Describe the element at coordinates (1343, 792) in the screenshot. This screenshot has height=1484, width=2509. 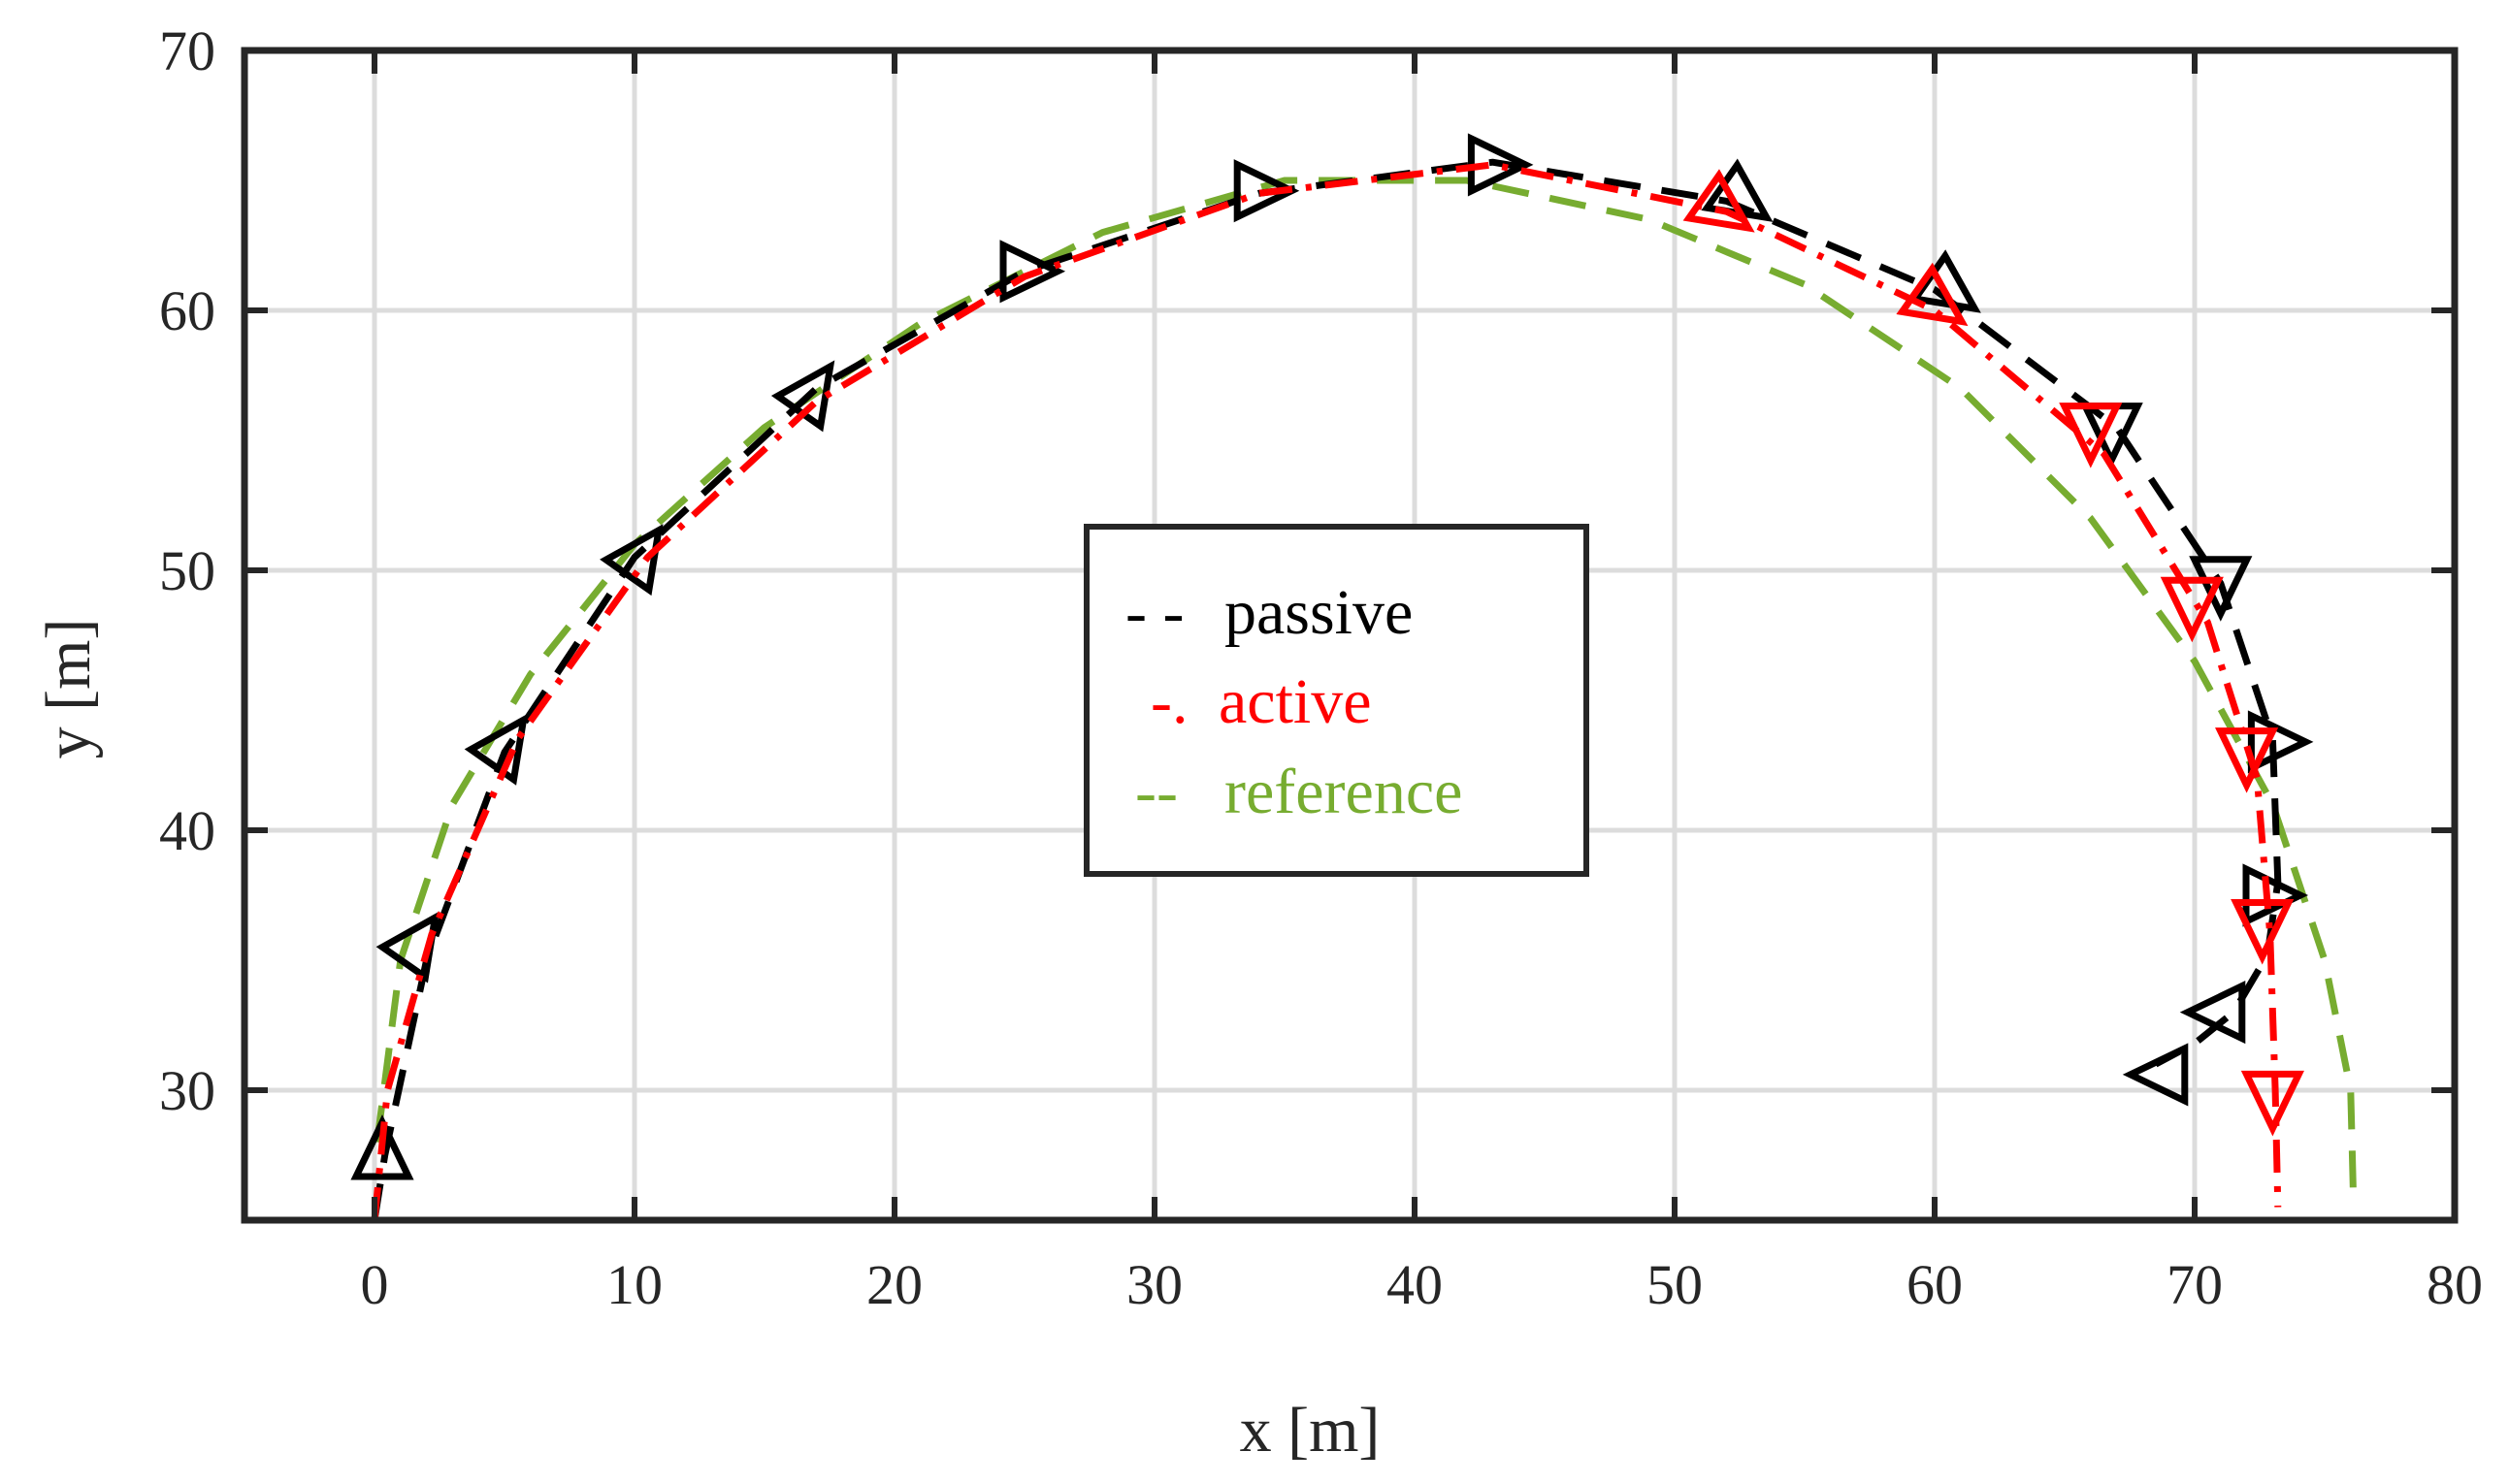
I see `legend-label-reference: reference` at that location.